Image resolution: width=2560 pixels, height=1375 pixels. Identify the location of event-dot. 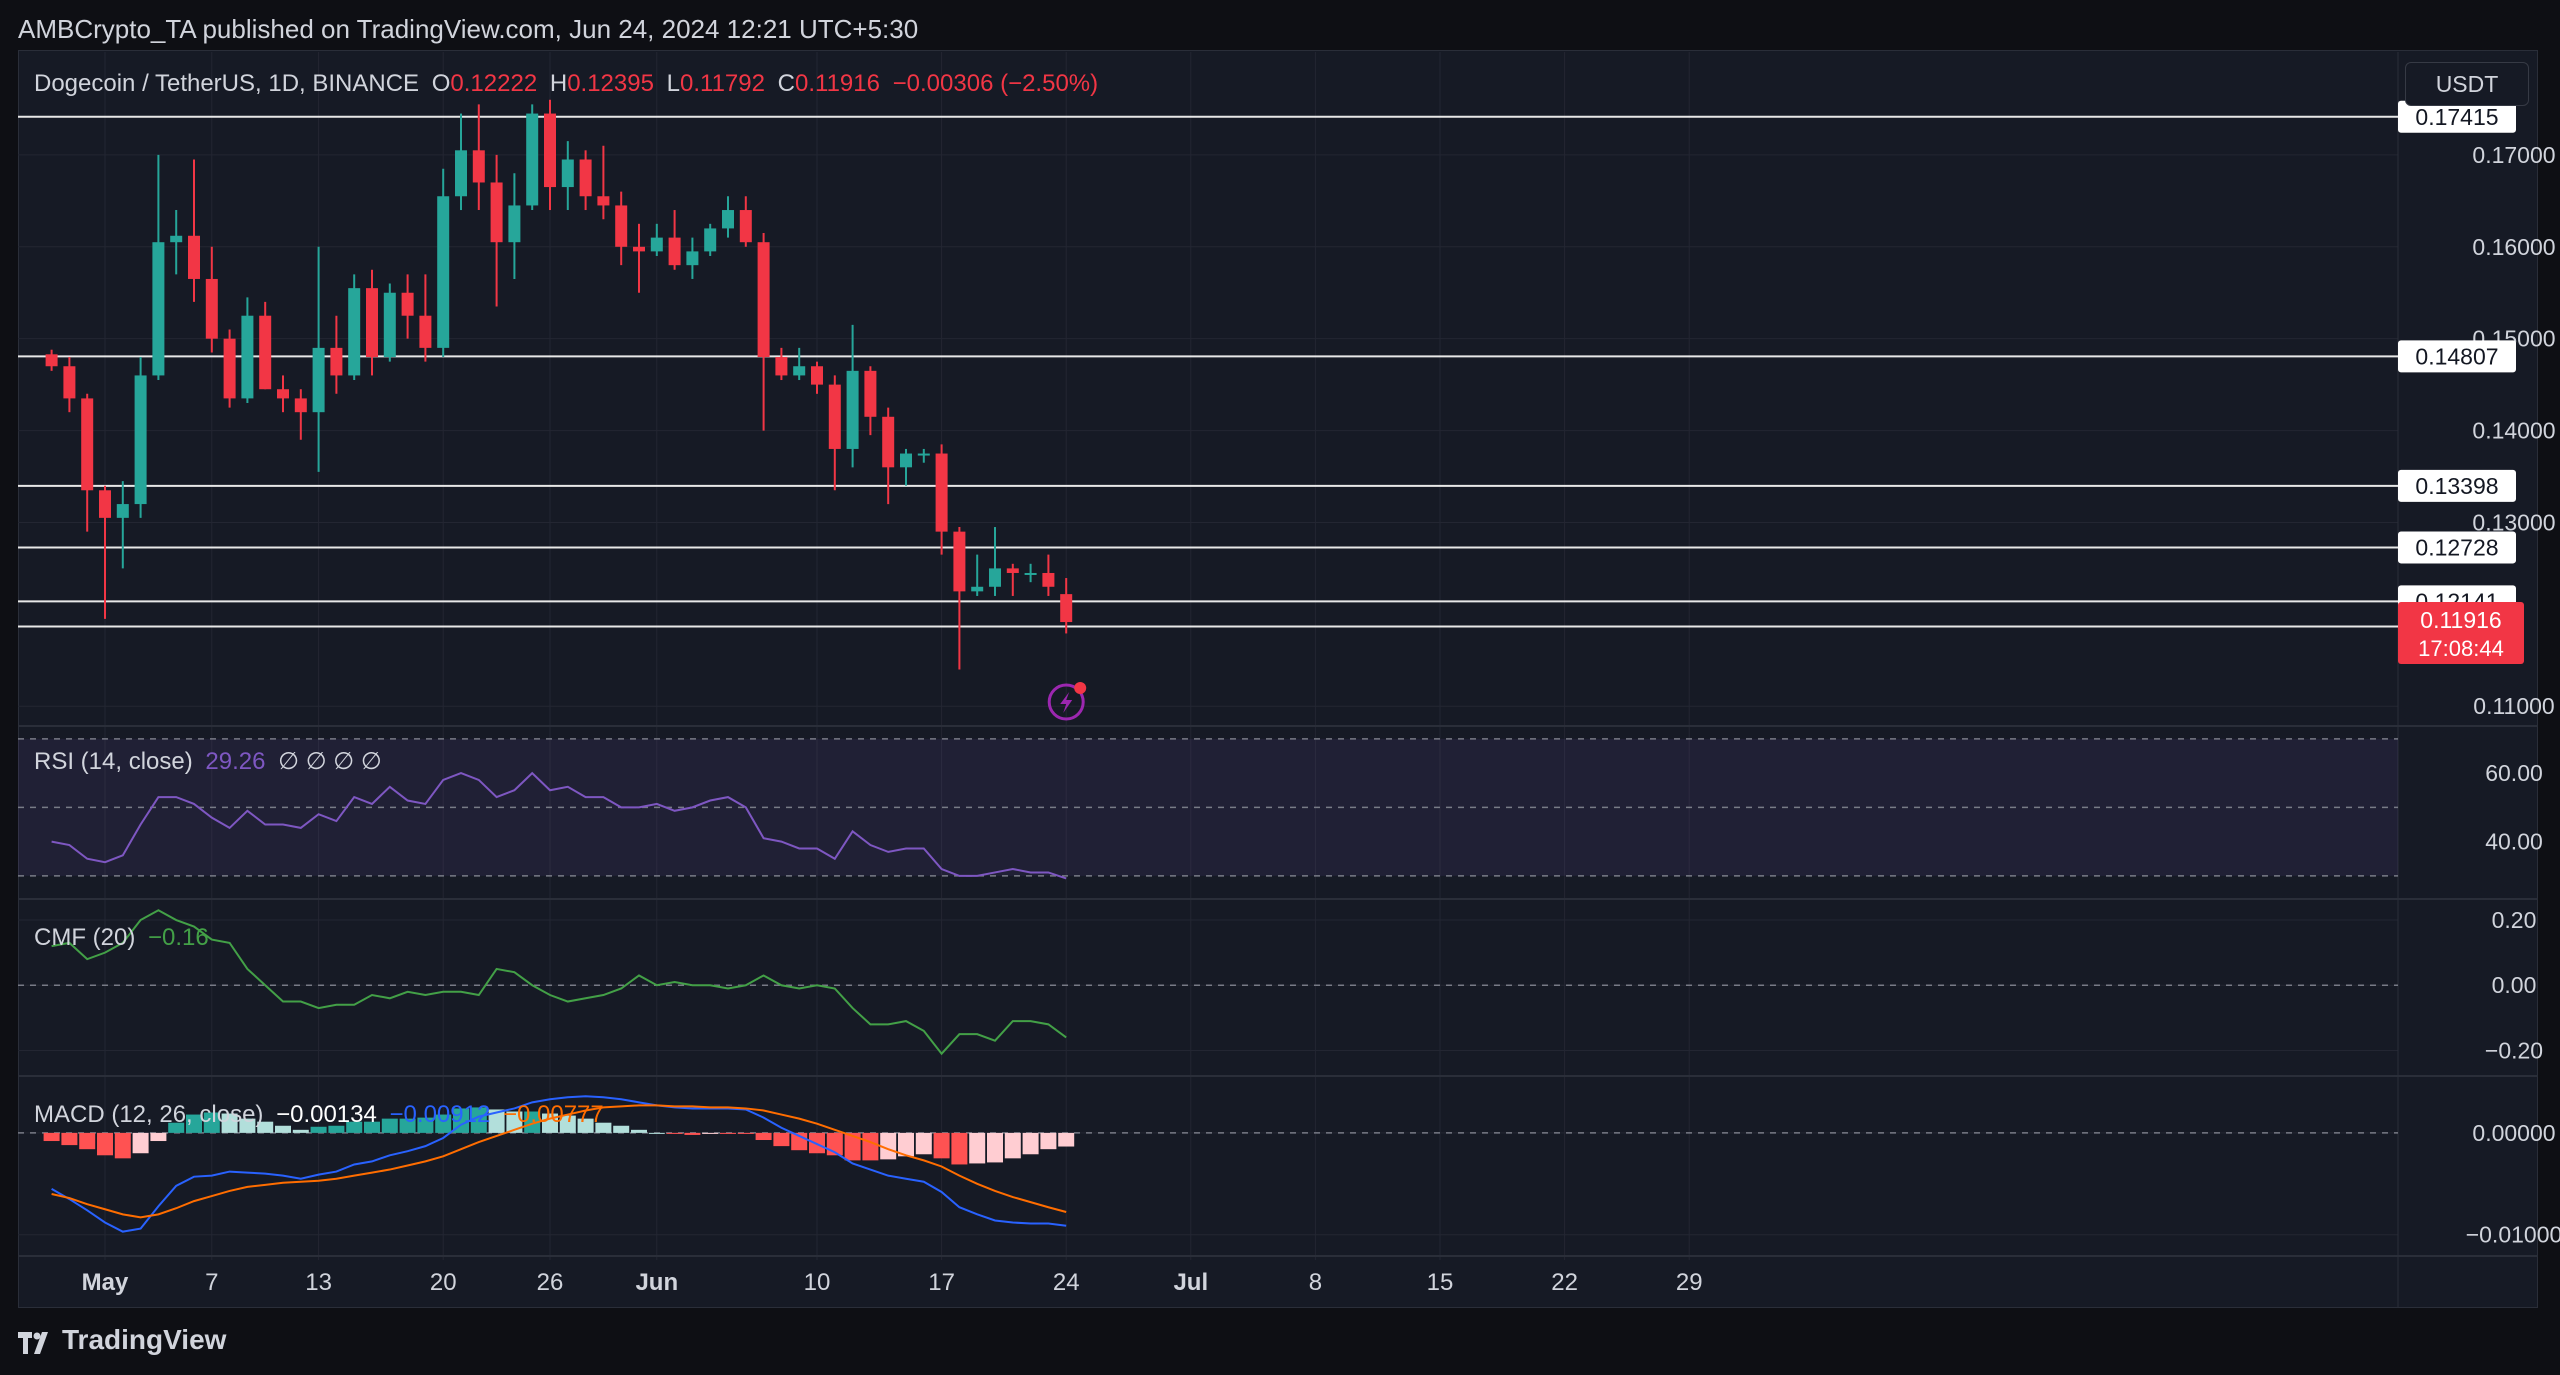
(1080, 688).